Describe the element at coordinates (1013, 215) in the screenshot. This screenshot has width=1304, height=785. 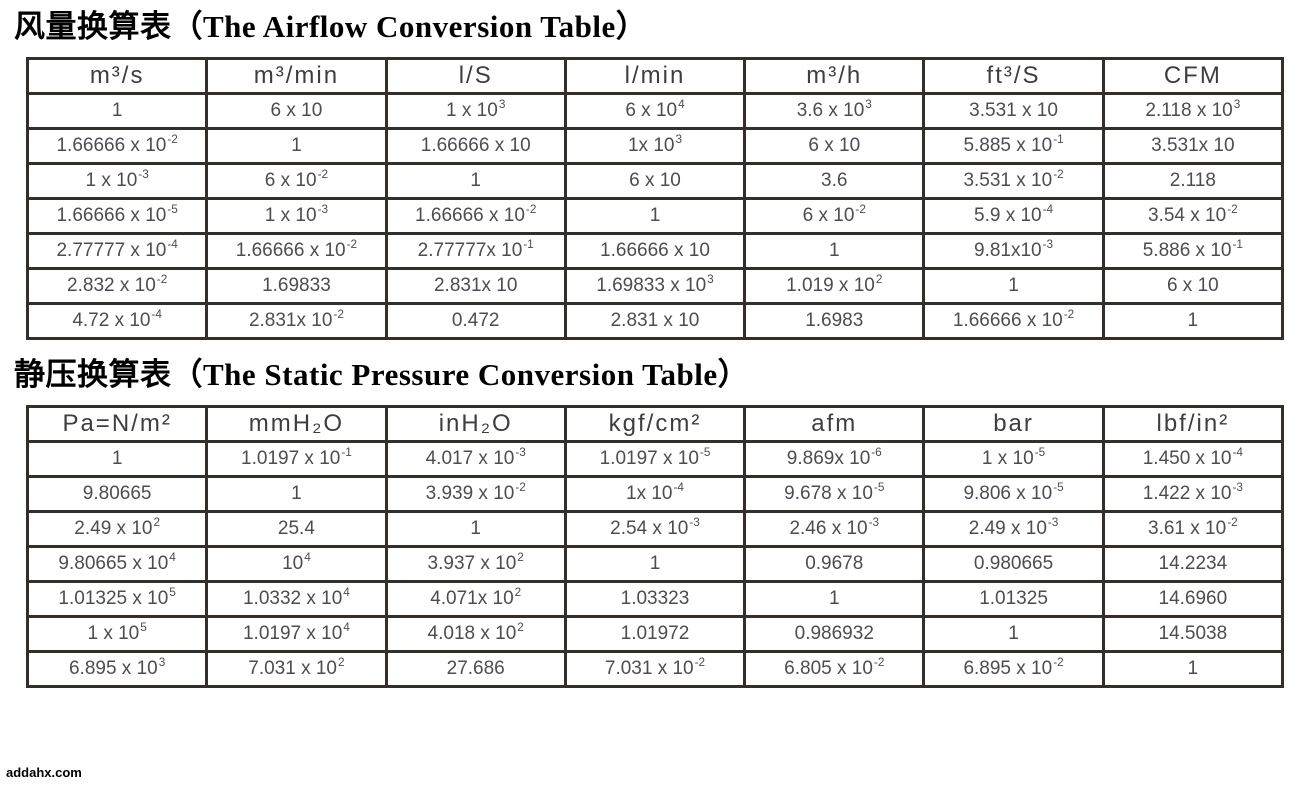
I see `table-cell: 5.9 x 10-4` at that location.